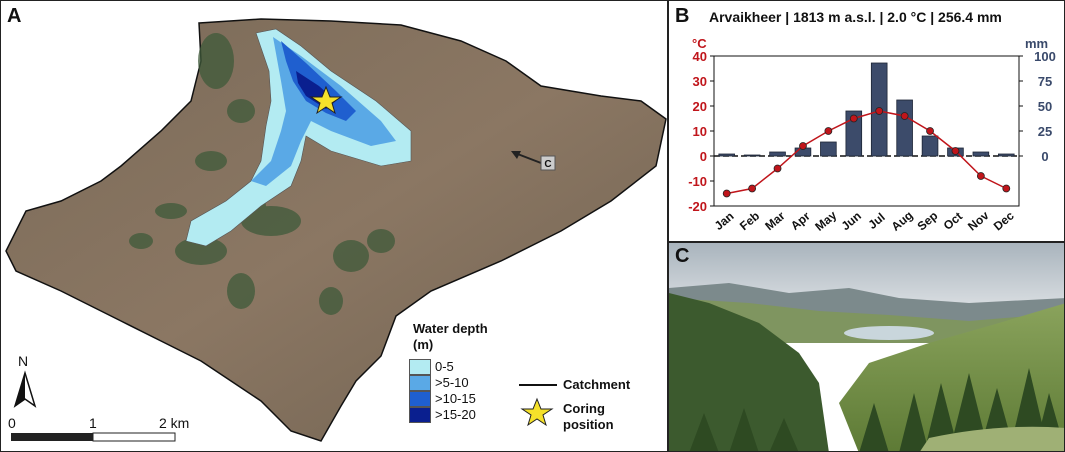  Describe the element at coordinates (953, 221) in the screenshot. I see `month-label: Oct` at that location.